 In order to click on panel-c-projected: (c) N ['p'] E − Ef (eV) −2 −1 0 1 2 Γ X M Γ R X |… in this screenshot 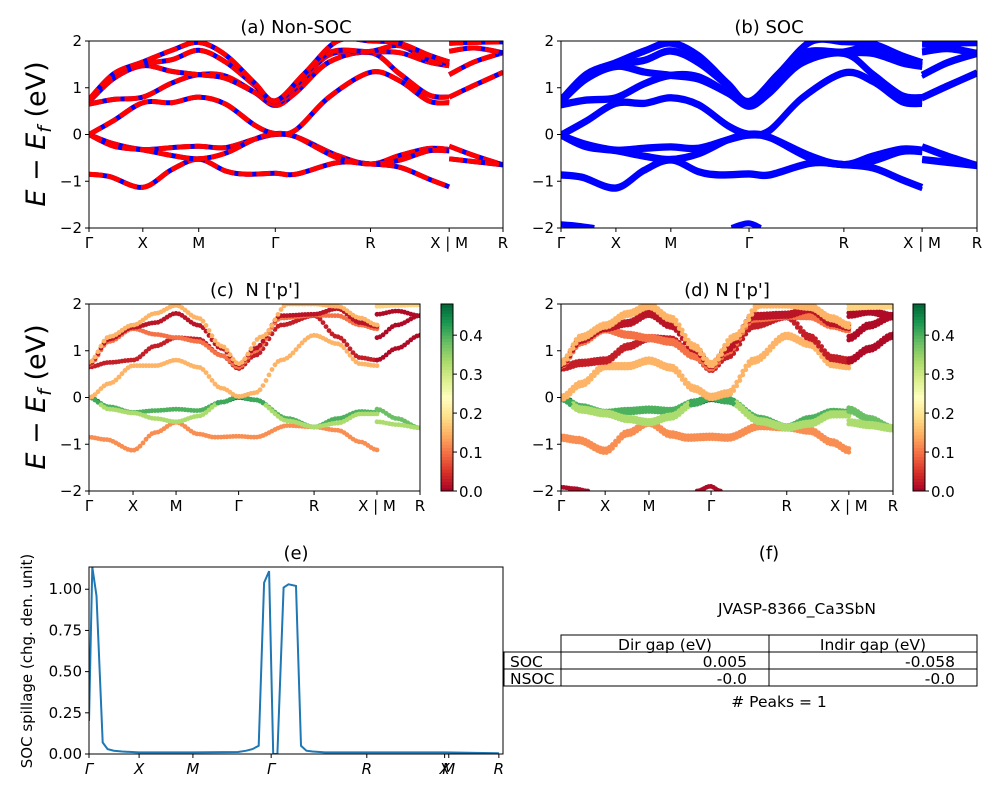, I will do `click(252, 397)`.